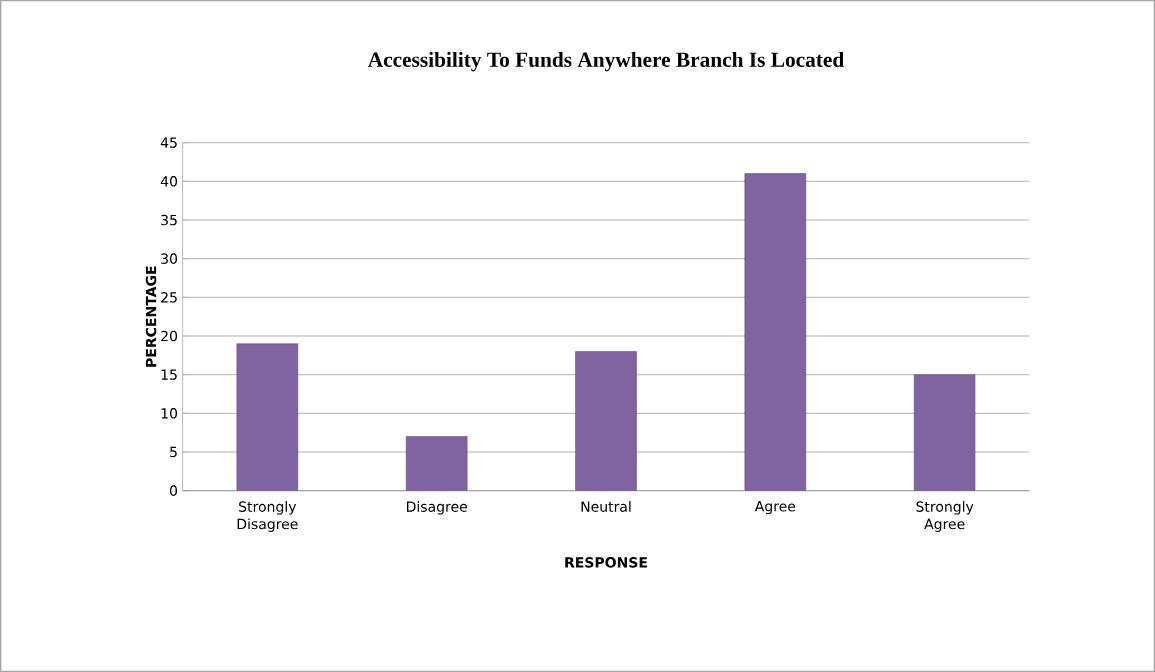  Describe the element at coordinates (173, 452) in the screenshot. I see `y-tick-label: 5` at that location.